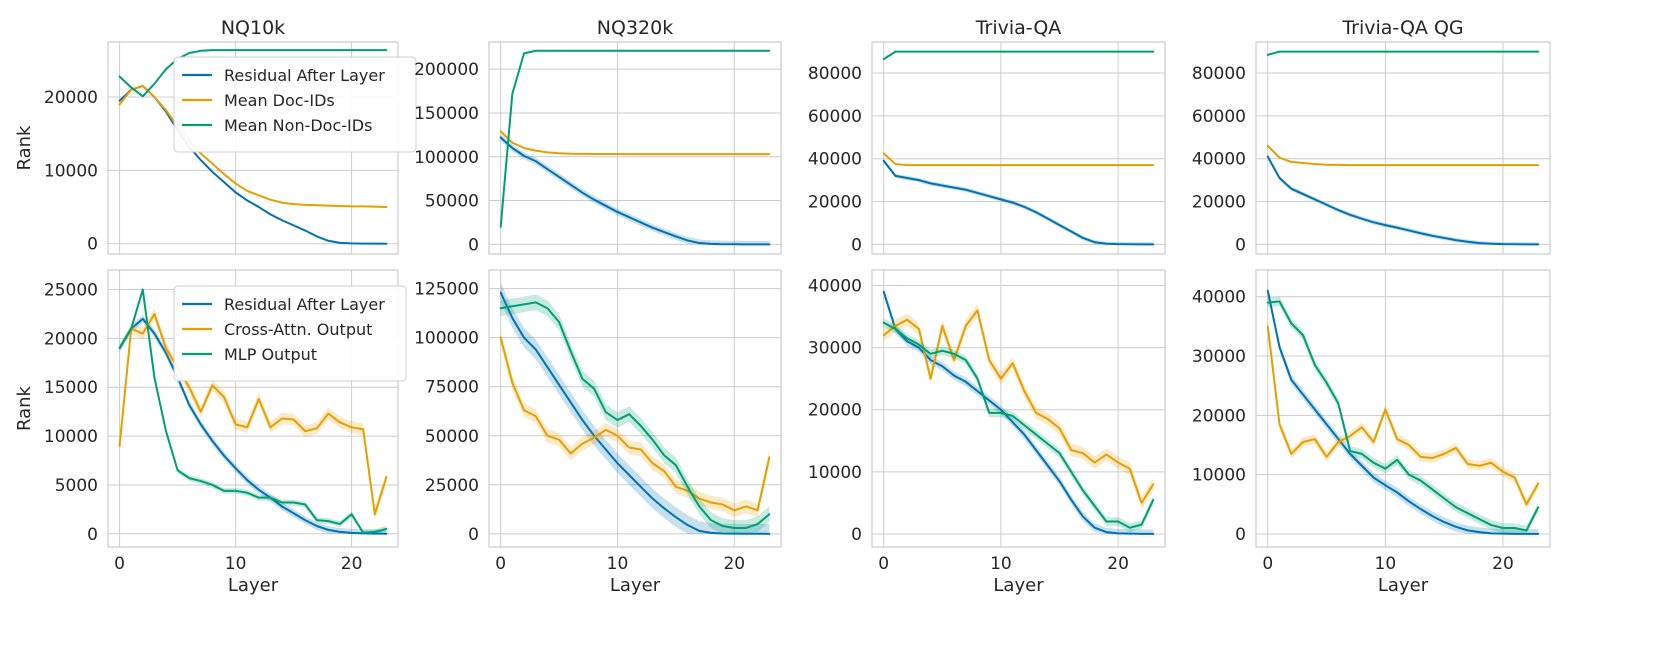 Image resolution: width=1661 pixels, height=653 pixels. What do you see at coordinates (1018, 28) in the screenshot?
I see `panel-title: Trivia-QA` at bounding box center [1018, 28].